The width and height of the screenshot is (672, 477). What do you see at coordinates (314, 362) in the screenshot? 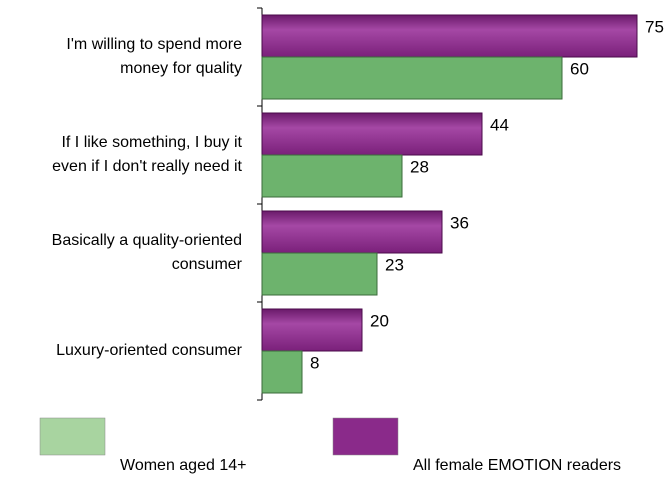
I see `data-label: 8` at bounding box center [314, 362].